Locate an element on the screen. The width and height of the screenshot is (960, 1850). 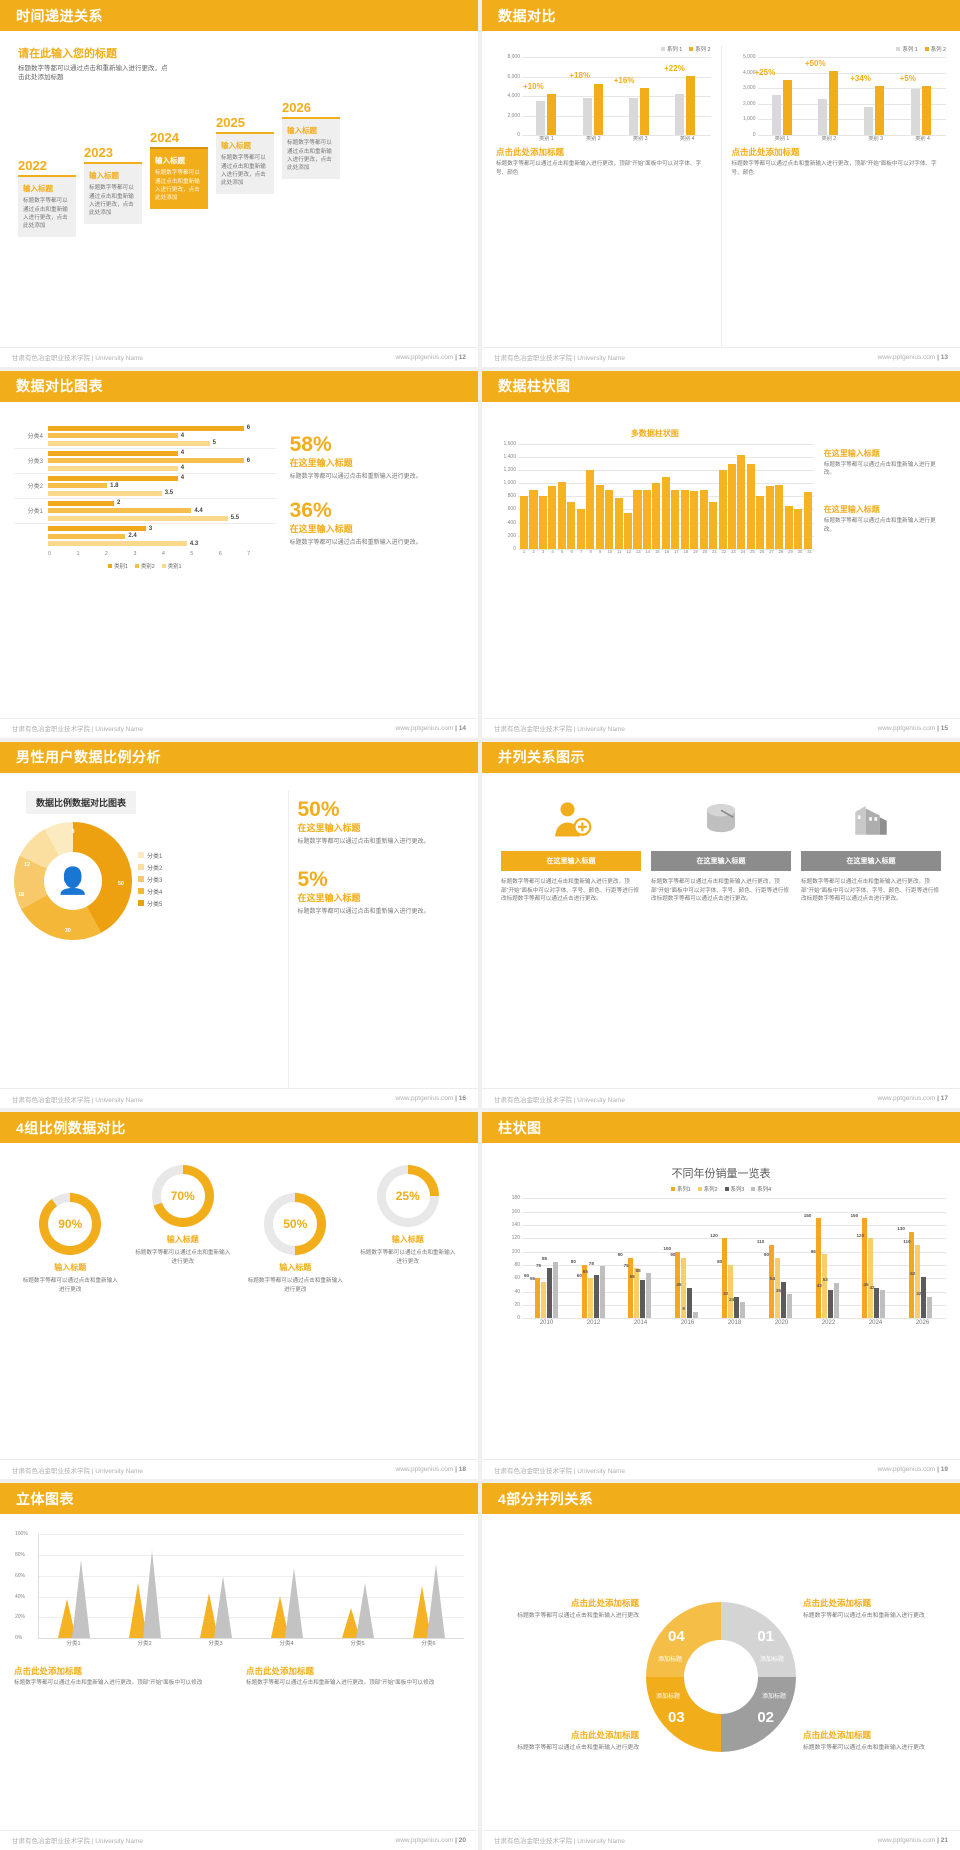
plot-area: 0 200 400 600 800 1,000 1,200 1,400 1,600 is located at coordinates (655, 496).